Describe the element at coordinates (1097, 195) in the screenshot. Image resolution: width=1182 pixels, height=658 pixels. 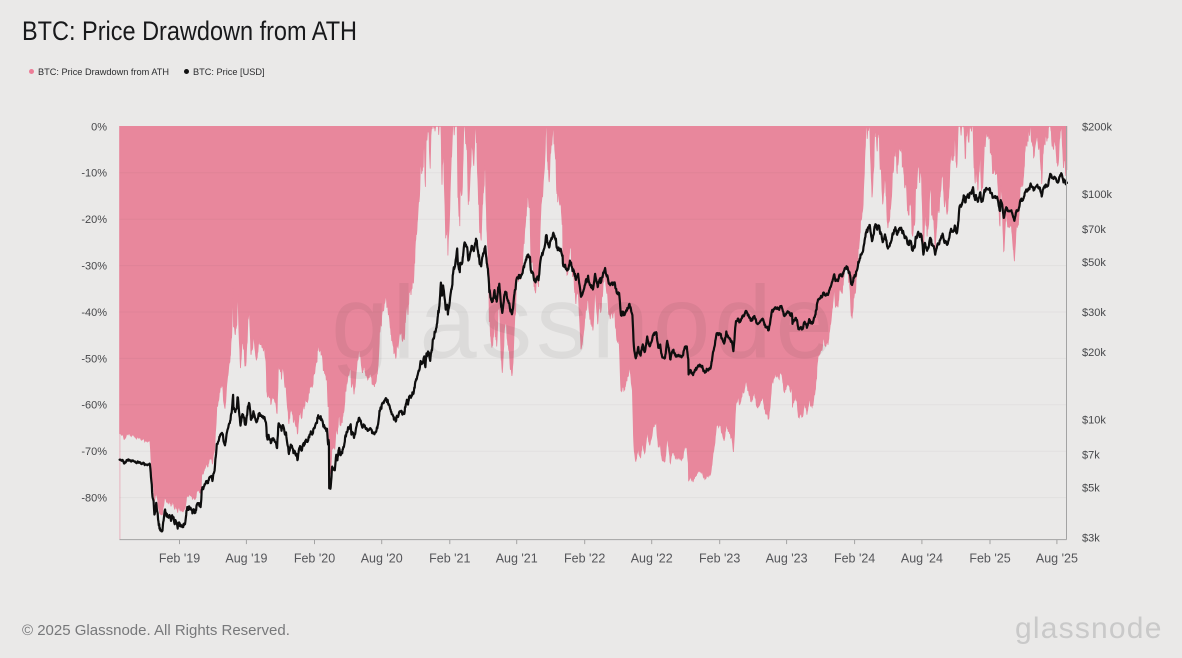
I see `svg-text: $100k` at that location.